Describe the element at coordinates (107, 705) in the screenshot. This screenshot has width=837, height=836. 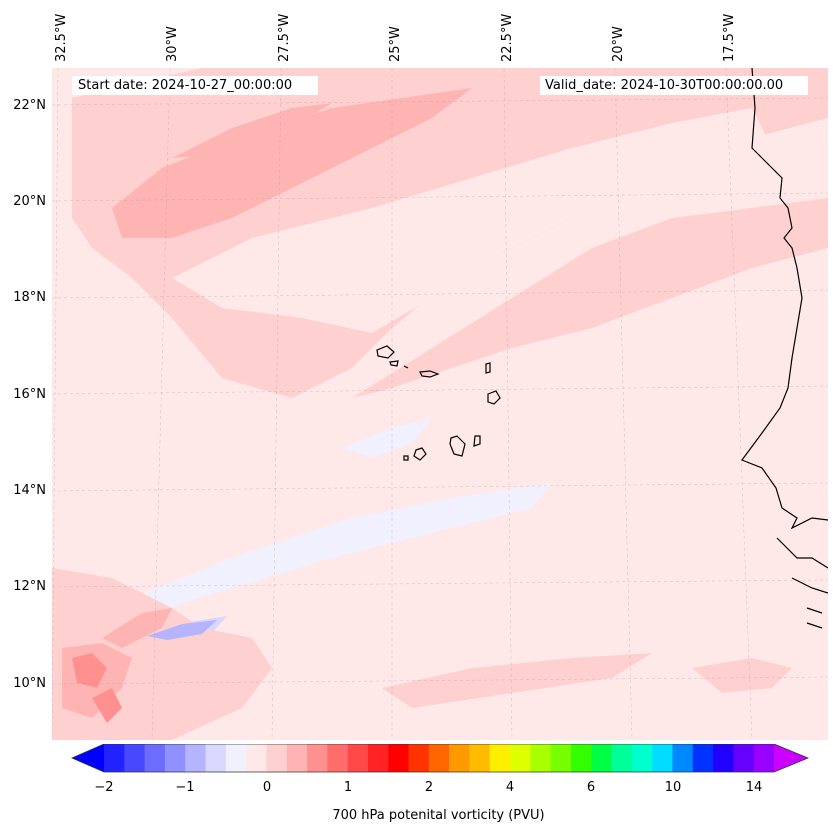
I see `pv-patch-lower-left-core2` at that location.